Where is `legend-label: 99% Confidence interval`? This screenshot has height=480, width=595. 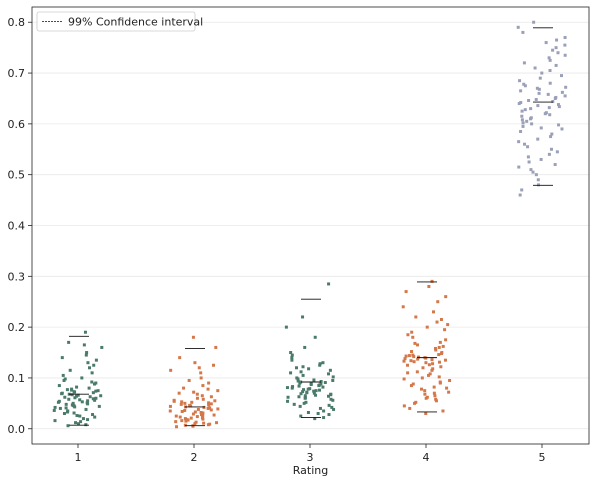 legend-label: 99% Confidence interval is located at coordinates (135, 22).